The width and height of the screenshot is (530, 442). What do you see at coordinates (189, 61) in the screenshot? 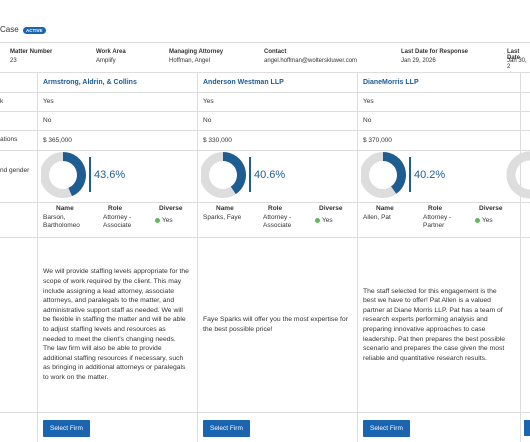
I see `detail-value: Hoffman, Angel` at bounding box center [189, 61].